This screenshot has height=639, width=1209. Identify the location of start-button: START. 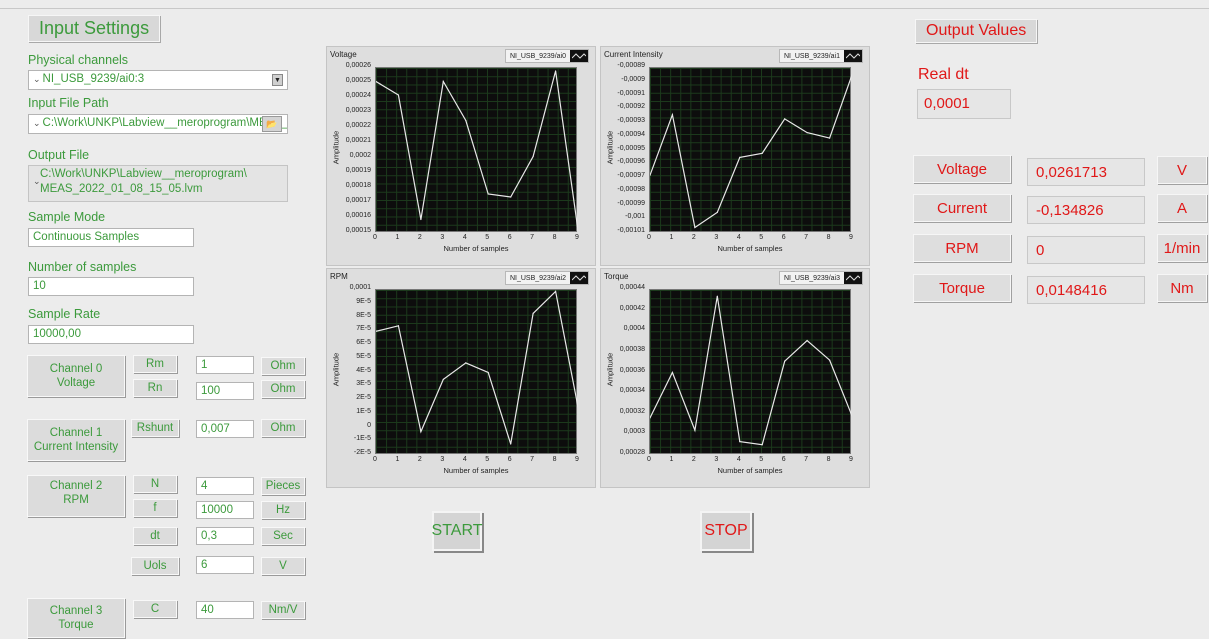
(457, 531).